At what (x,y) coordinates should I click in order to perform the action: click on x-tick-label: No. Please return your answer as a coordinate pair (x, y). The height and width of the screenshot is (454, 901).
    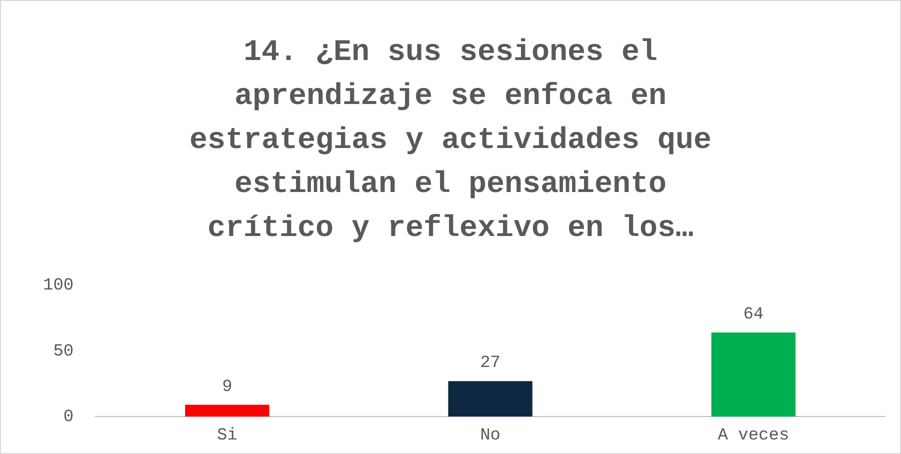
    Looking at the image, I should click on (490, 436).